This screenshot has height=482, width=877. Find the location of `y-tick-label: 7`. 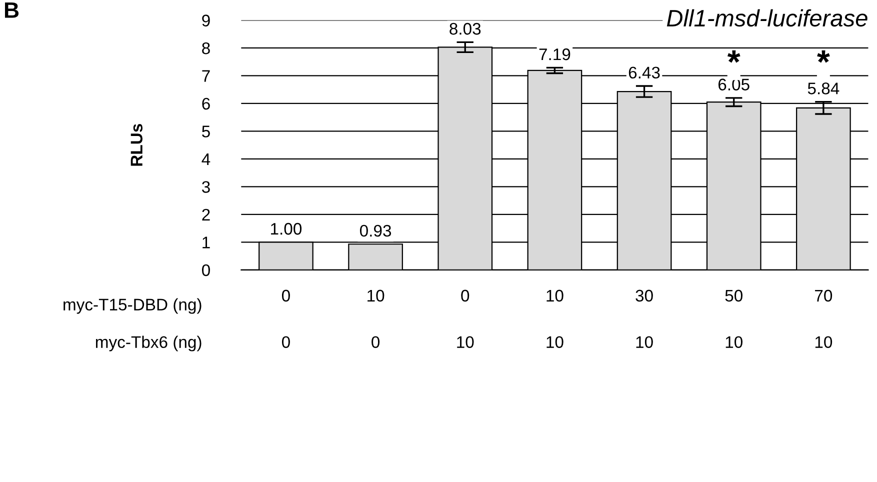

y-tick-label: 7 is located at coordinates (206, 76).